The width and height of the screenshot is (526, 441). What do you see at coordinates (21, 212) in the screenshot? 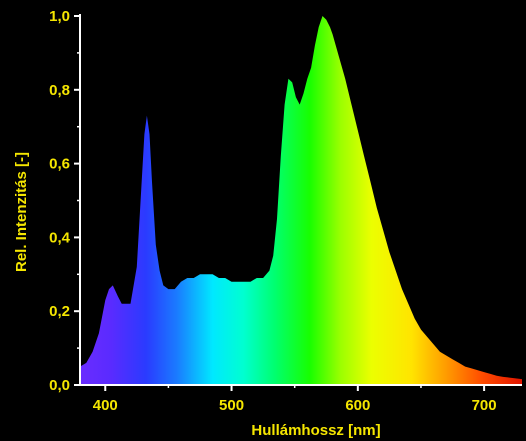
I see `y-axis-title: Rel. Intenzitás [-]` at bounding box center [21, 212].